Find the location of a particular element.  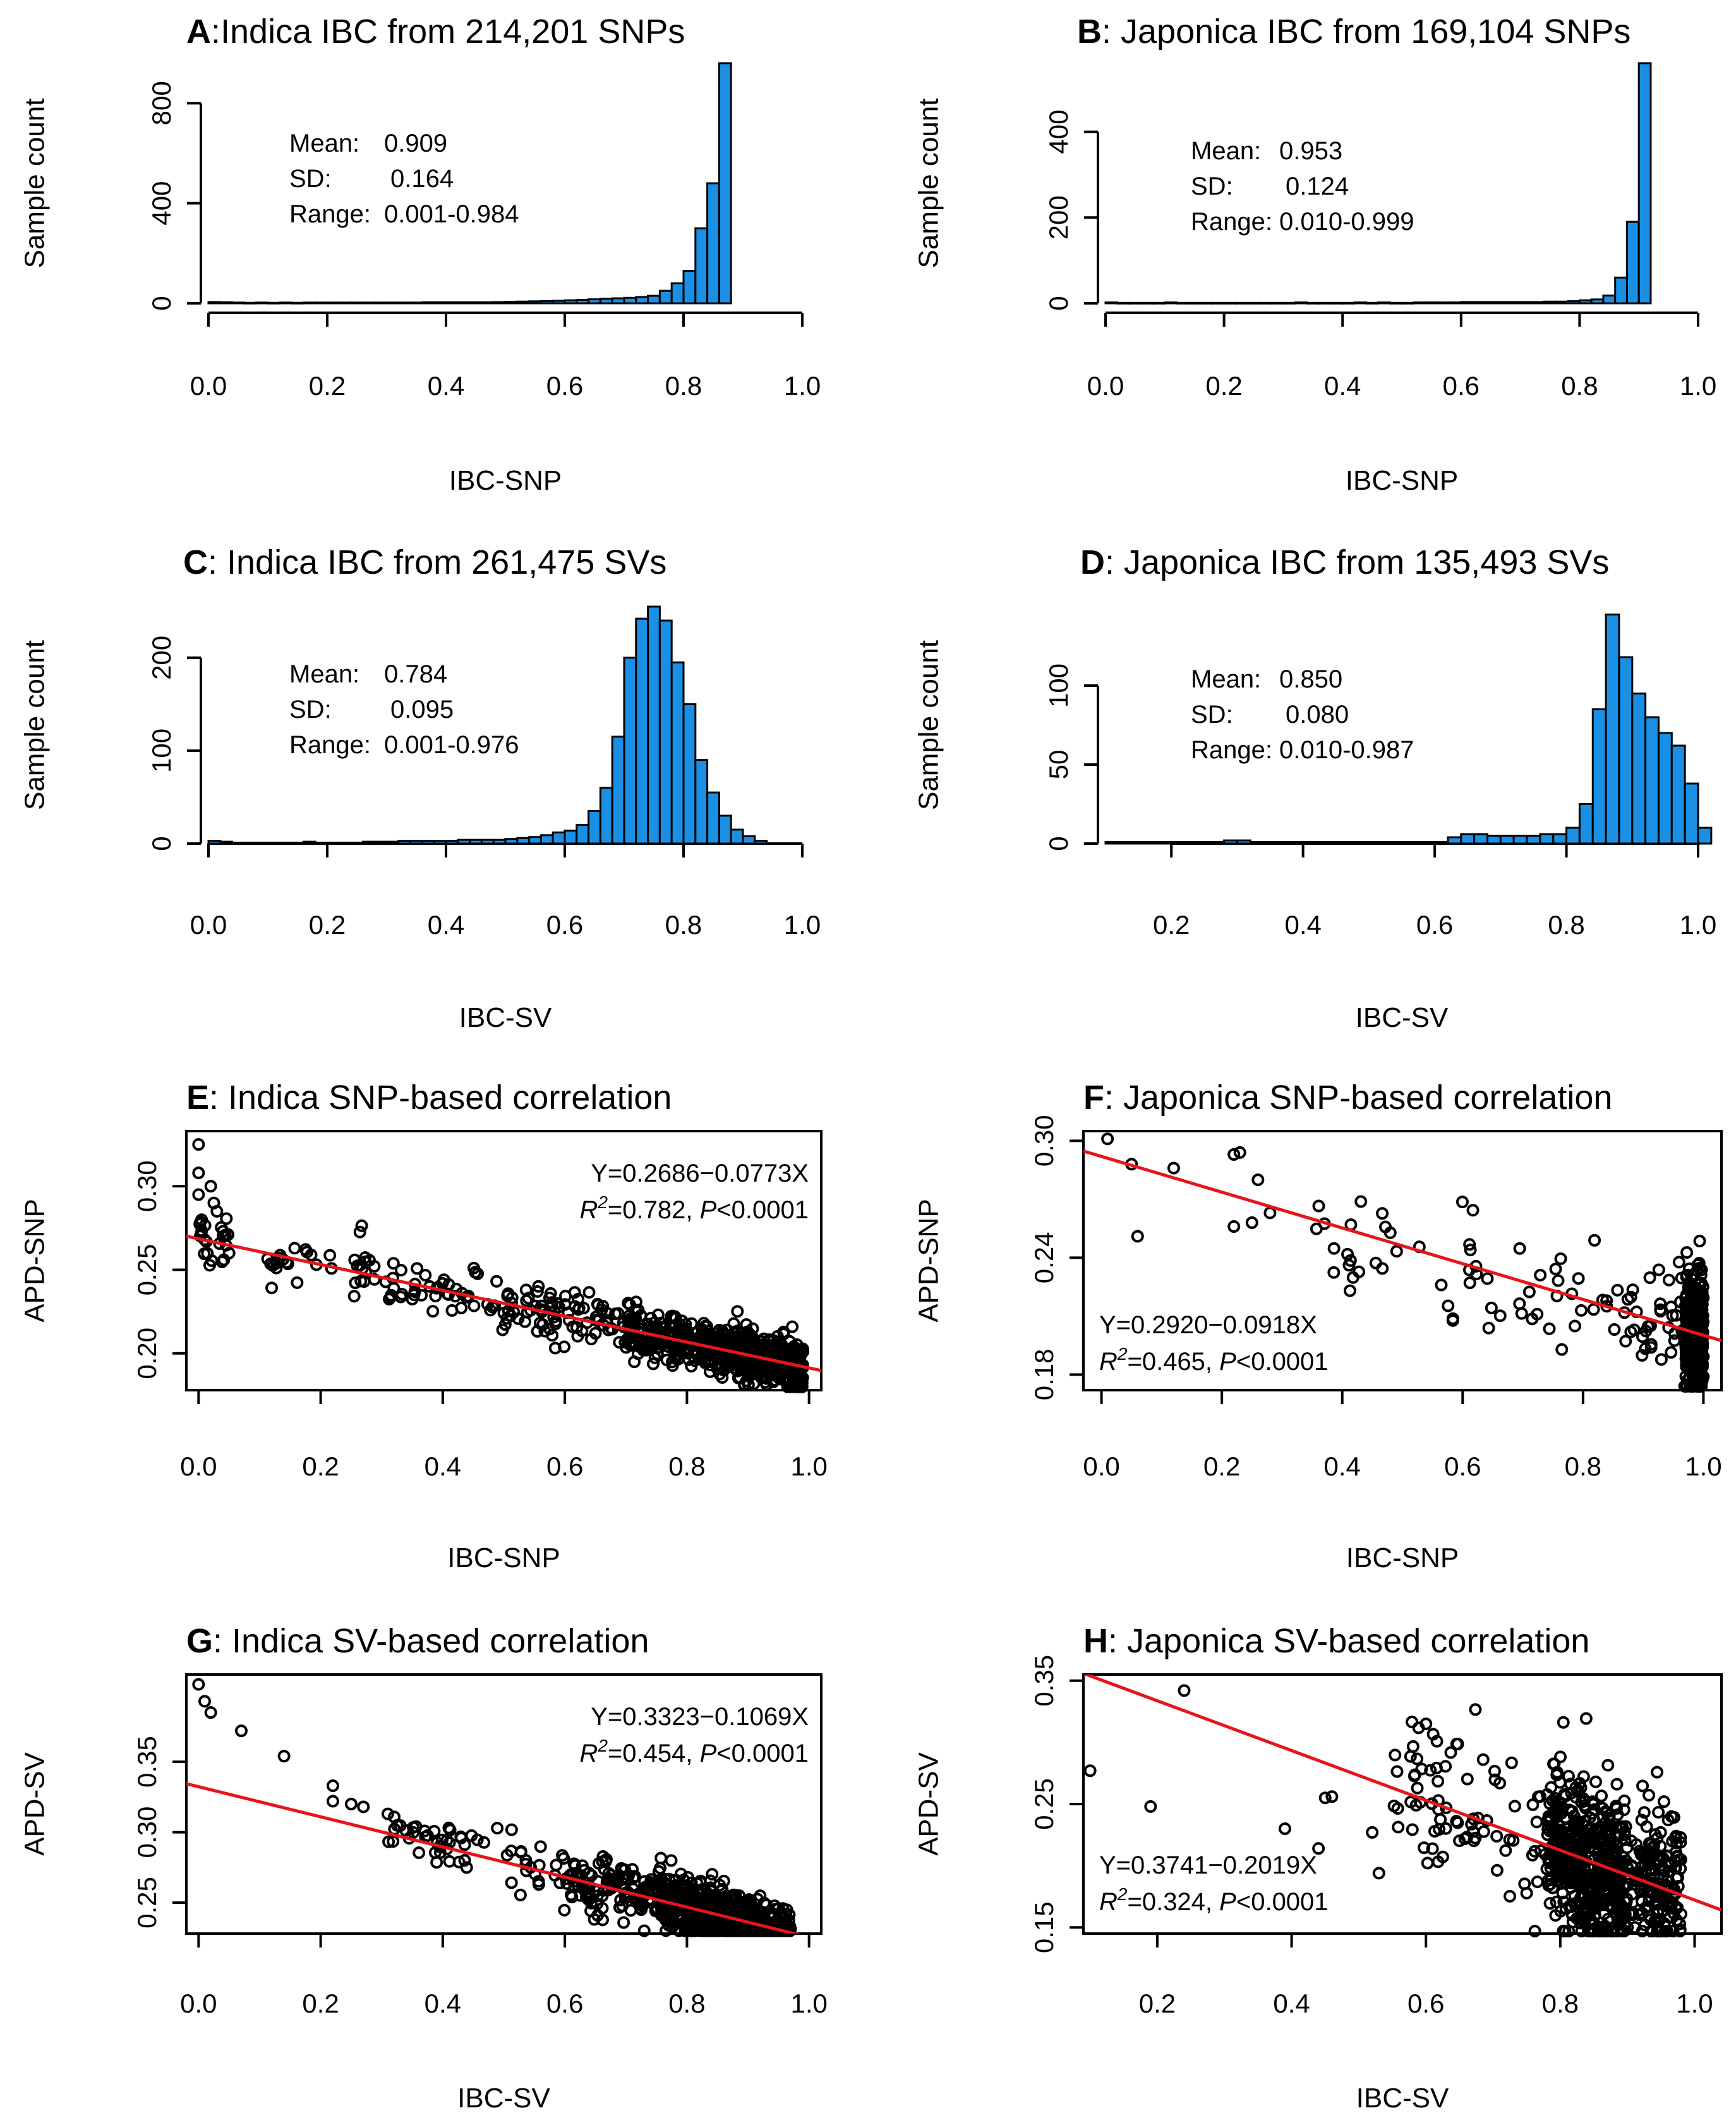

x-tick-label: 0.4 is located at coordinates (443, 1466).